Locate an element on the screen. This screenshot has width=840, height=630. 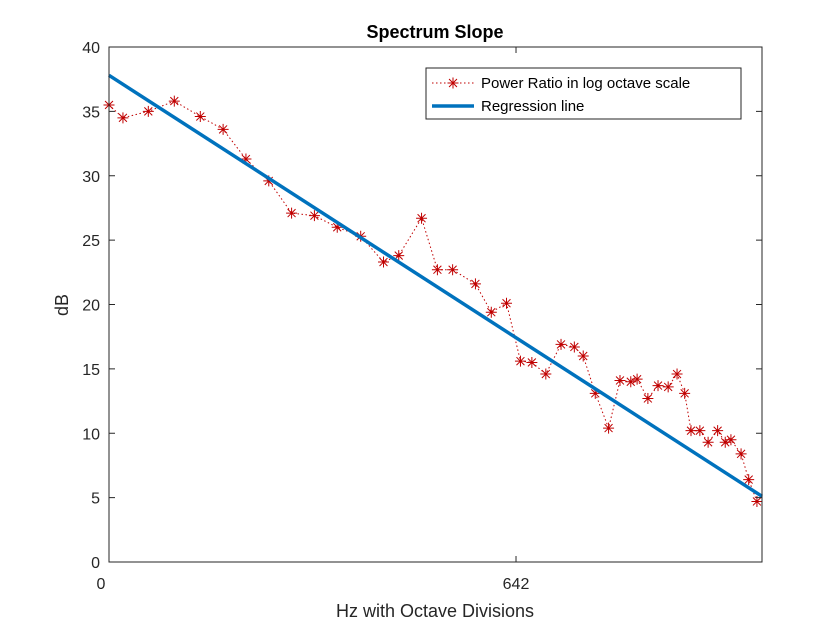
x-tick-label: 0 is located at coordinates (101, 584).